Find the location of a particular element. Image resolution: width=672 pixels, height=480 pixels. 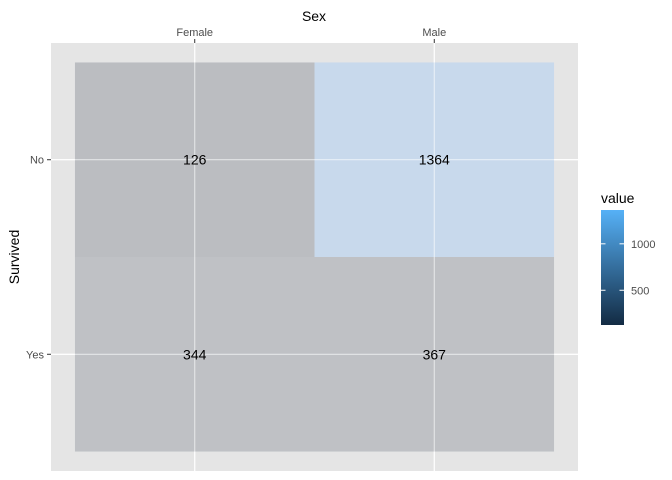

legend-tick-label: 1000 is located at coordinates (643, 245).